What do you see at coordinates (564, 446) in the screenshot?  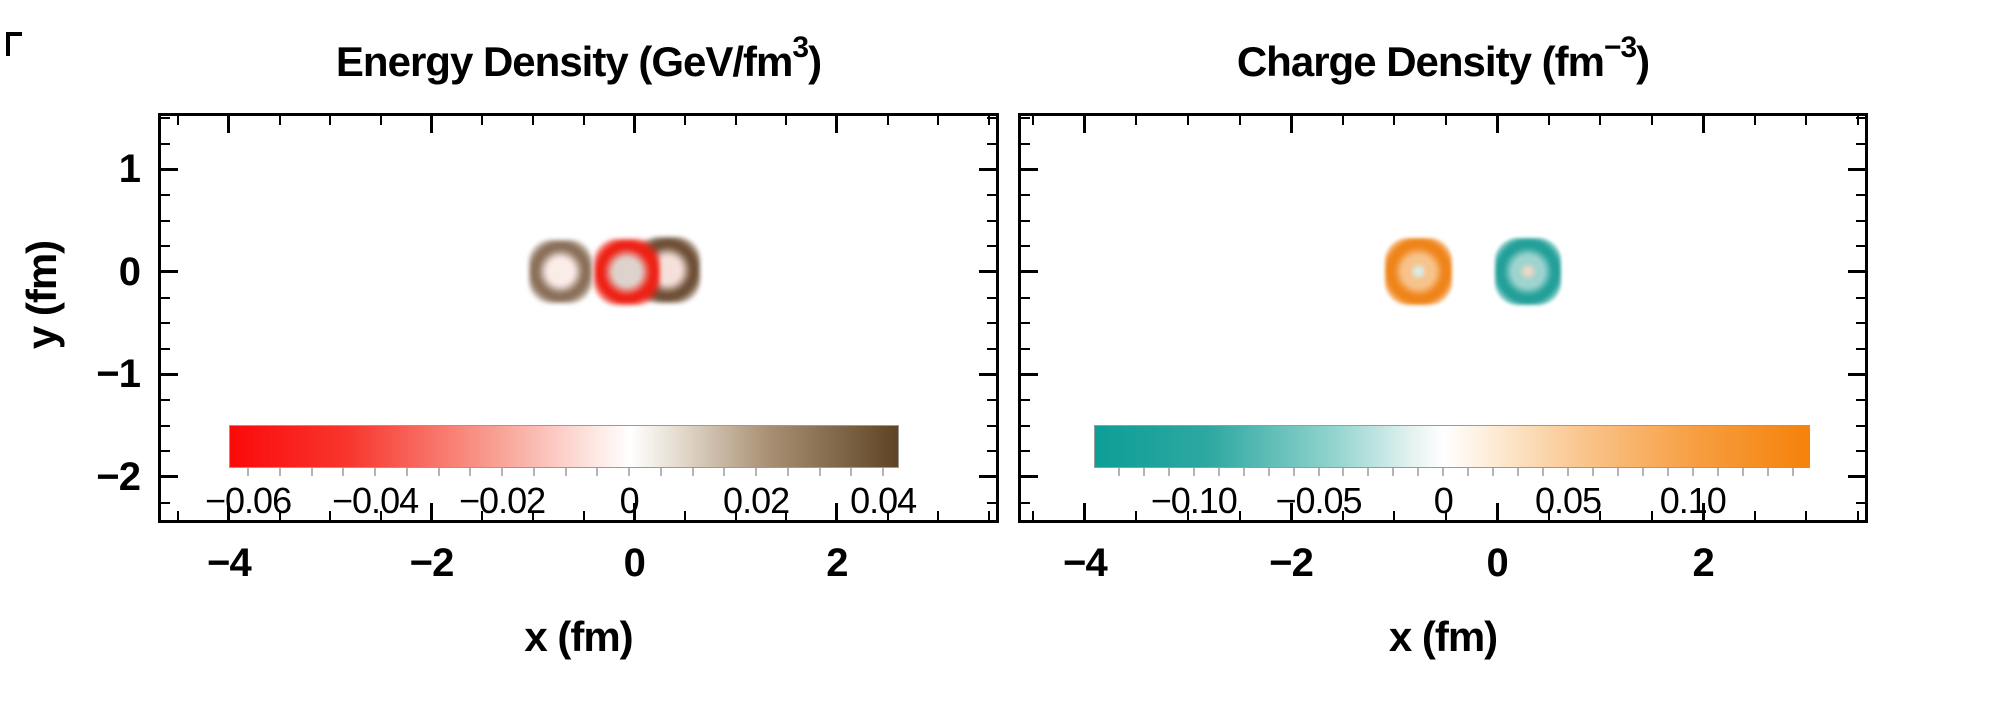 I see `colorbar-left` at bounding box center [564, 446].